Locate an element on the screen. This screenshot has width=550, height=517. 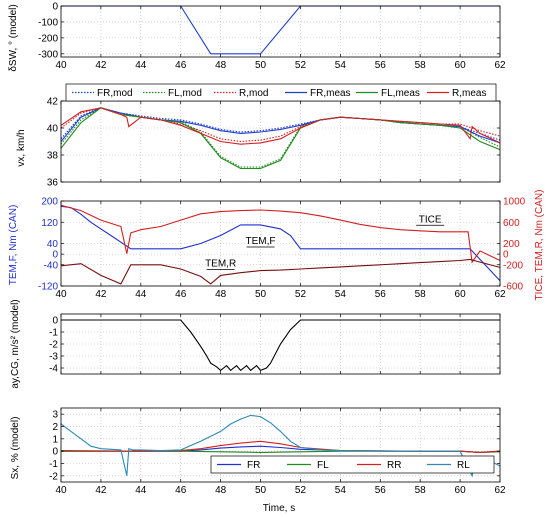
y-tick-label-right: -600 is located at coordinates (513, 287).